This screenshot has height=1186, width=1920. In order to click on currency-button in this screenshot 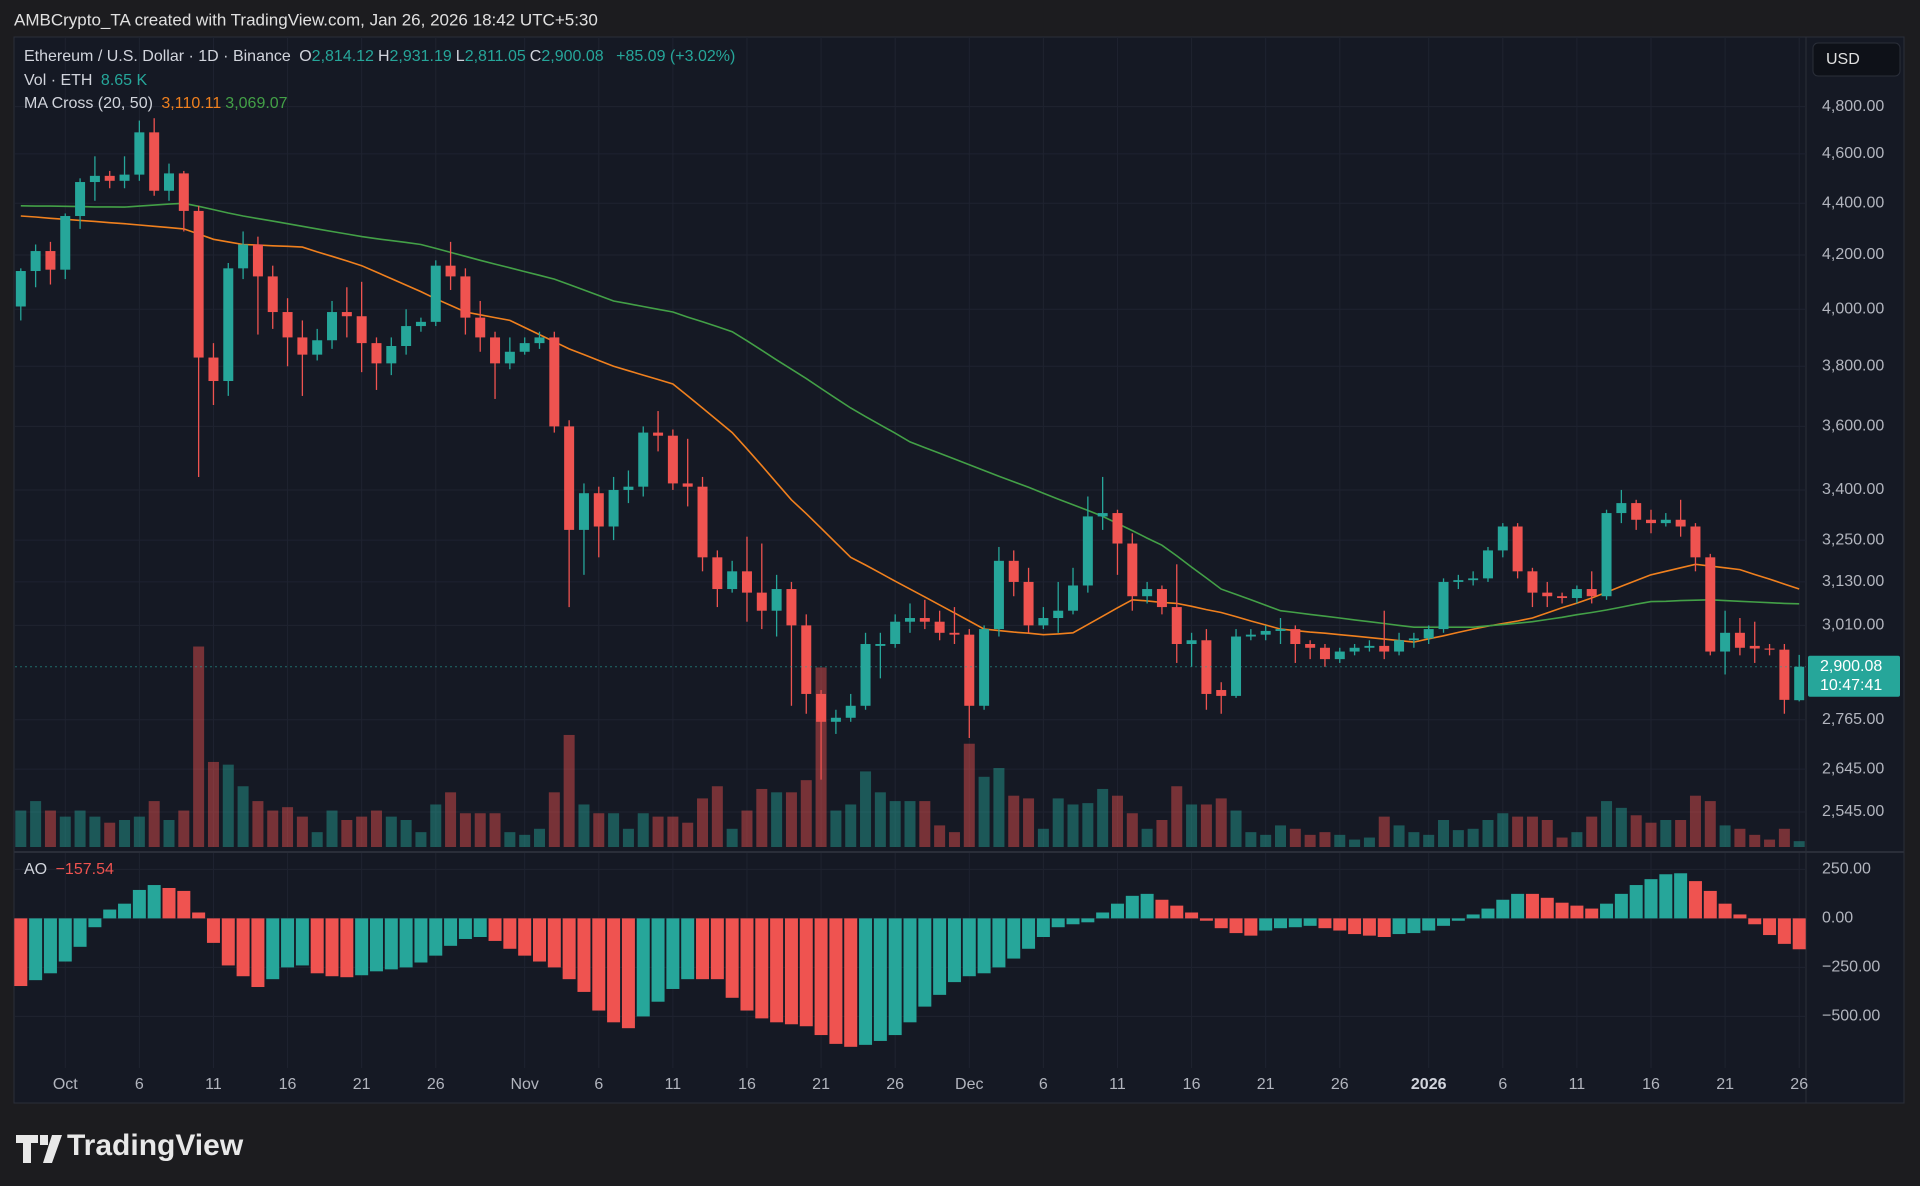, I will do `click(1856, 59)`.